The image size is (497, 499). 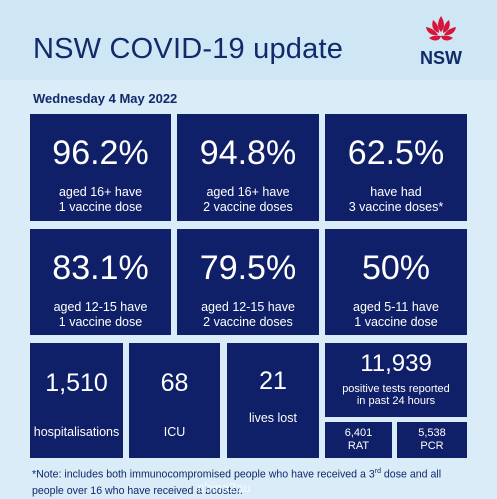 What do you see at coordinates (273, 400) in the screenshot?
I see `tile-lives-lost: 21 lives lost` at bounding box center [273, 400].